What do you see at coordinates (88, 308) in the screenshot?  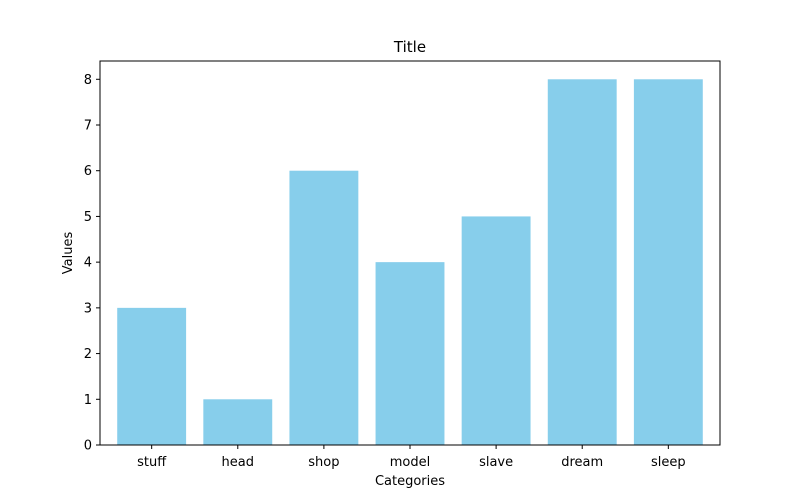 I see `y-tick-label: 3` at bounding box center [88, 308].